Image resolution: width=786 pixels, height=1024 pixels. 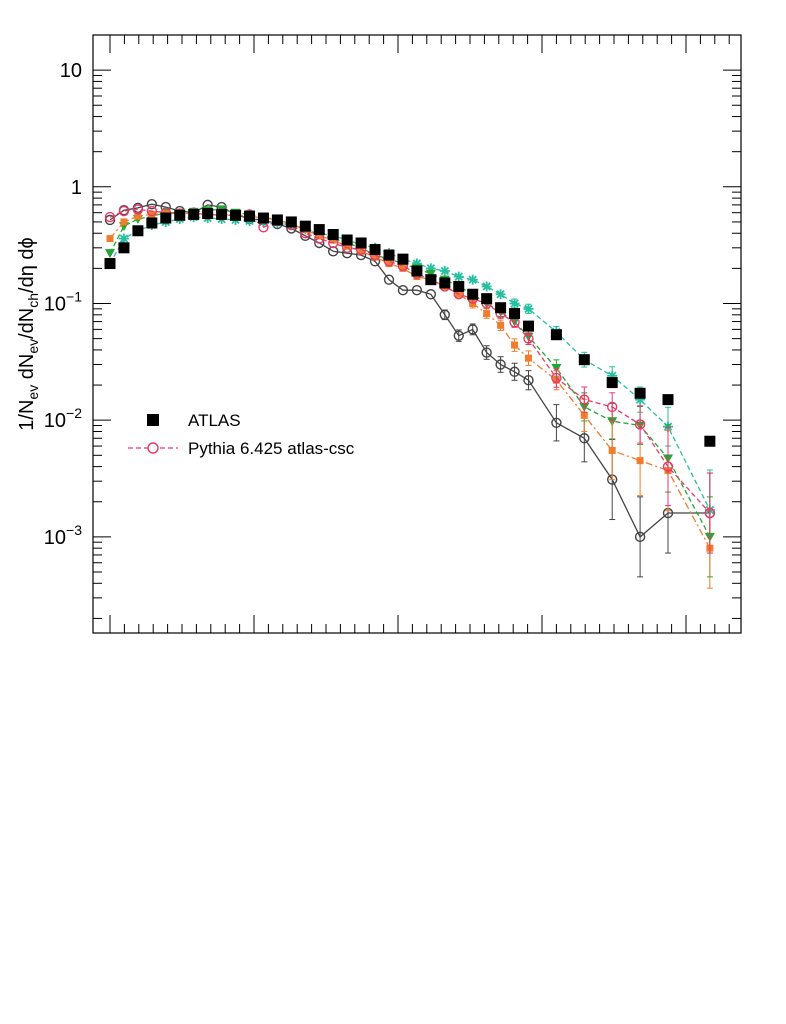 I want to click on ylabel-sub: ev, so click(x=33, y=346).